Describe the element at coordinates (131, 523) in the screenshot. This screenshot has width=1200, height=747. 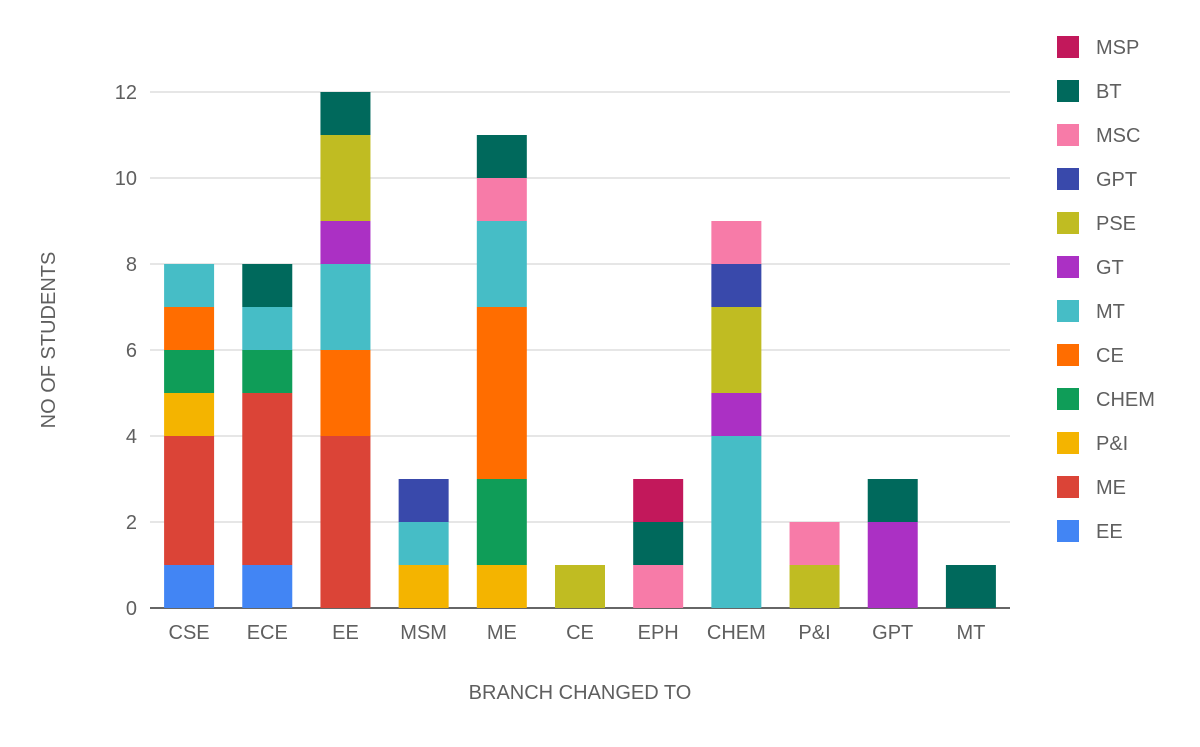
I see `y-tick-label: 2` at that location.